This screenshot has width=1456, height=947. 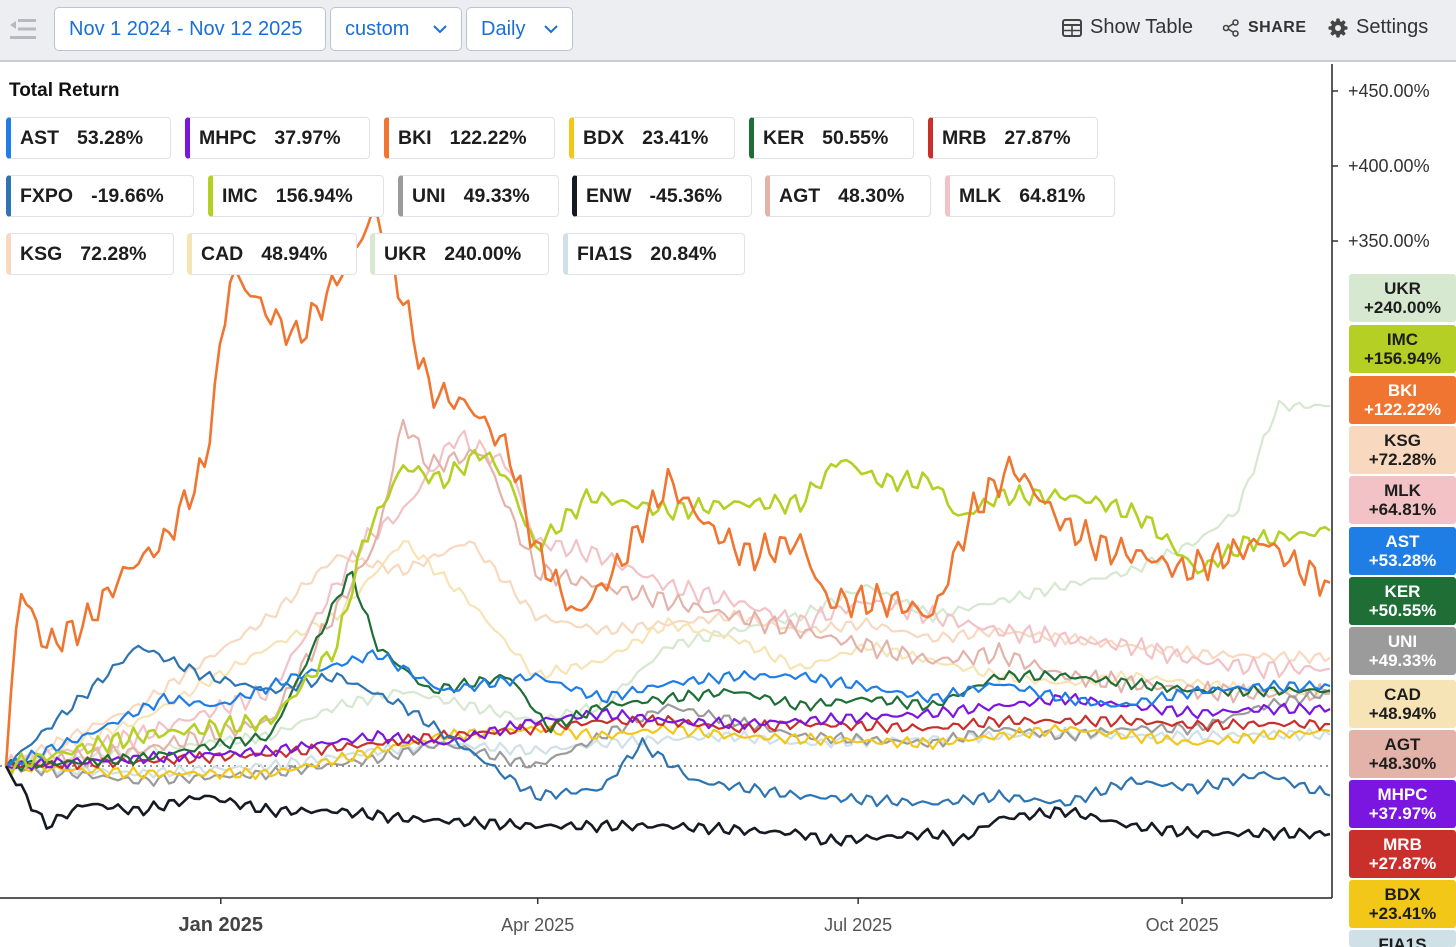 I want to click on legend-chip-agt: AGT 48.30%, so click(x=848, y=196).